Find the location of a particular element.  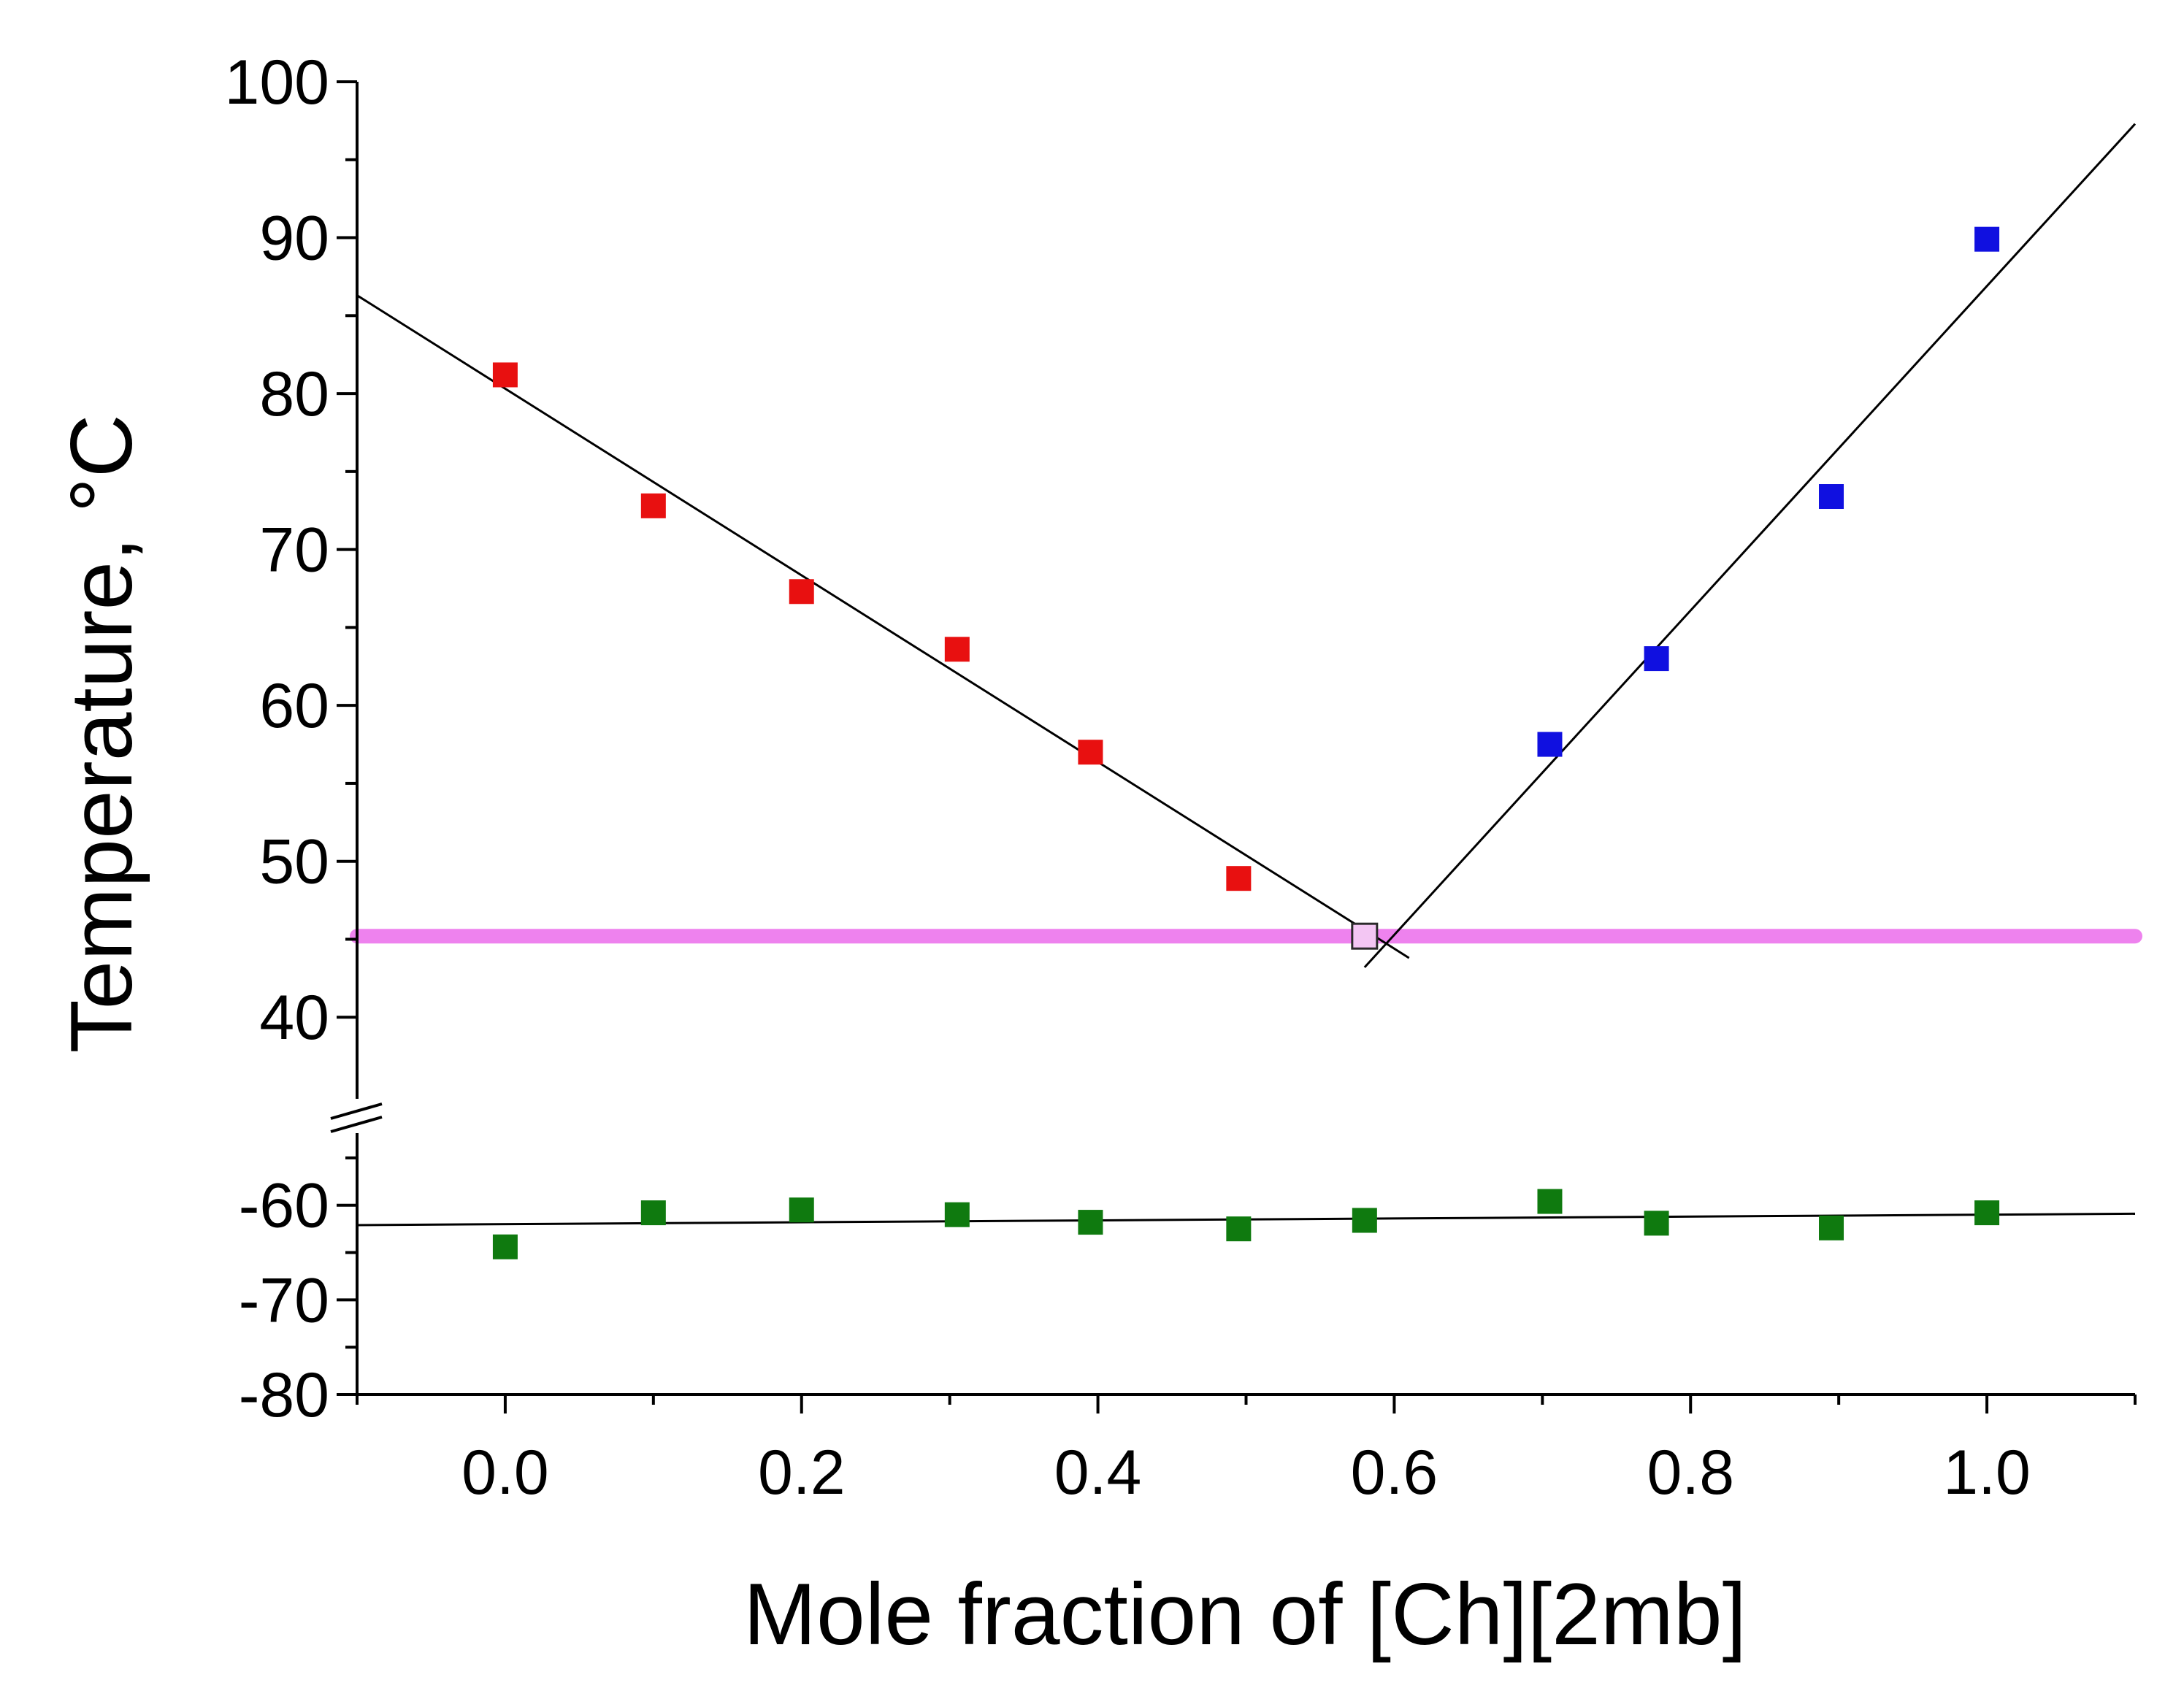

y-tick-label: 50 is located at coordinates (294, 862).